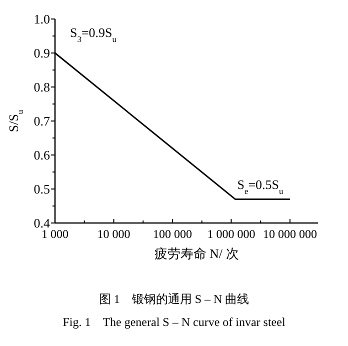  What do you see at coordinates (42, 87) in the screenshot?
I see `y-tick-label: 0.8` at bounding box center [42, 87].